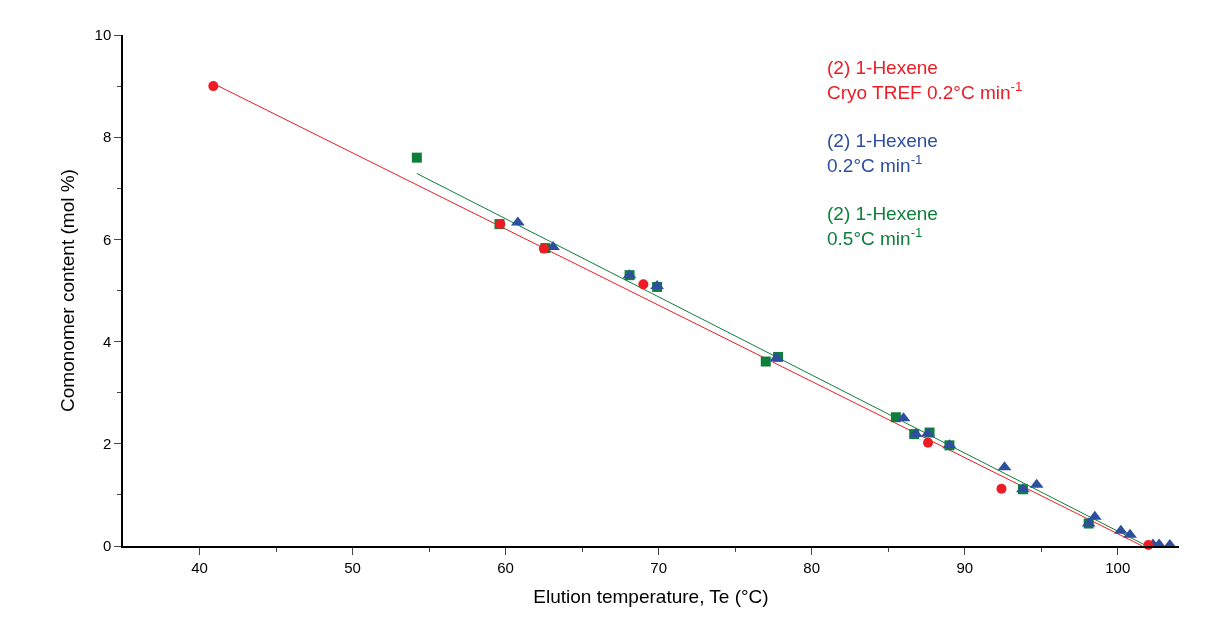  What do you see at coordinates (812, 567) in the screenshot?
I see `x-tick-label: 80` at bounding box center [812, 567].